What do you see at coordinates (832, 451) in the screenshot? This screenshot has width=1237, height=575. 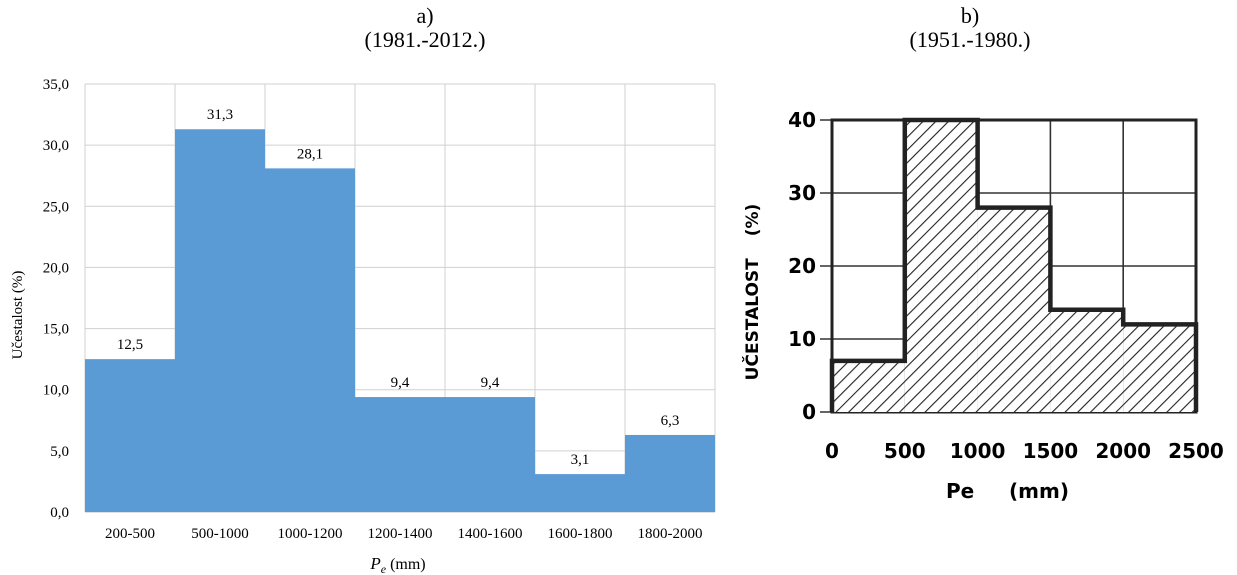 I see `chart-b-x-tick-label: 0` at bounding box center [832, 451].